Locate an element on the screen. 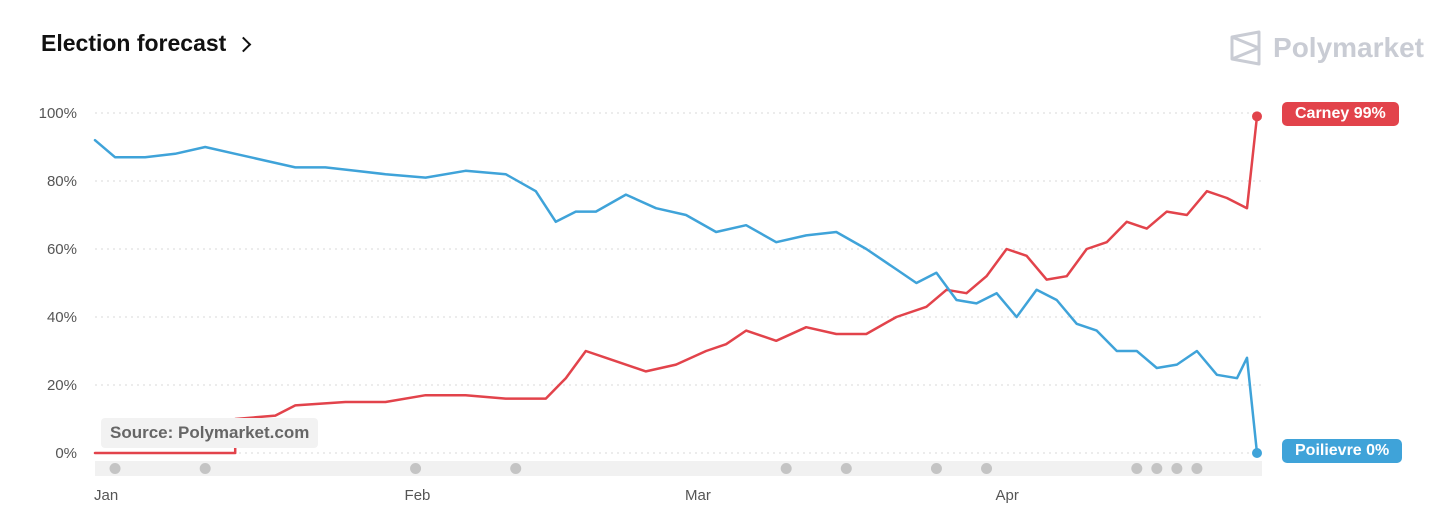 The height and width of the screenshot is (531, 1456). y-tick-label: 40% is located at coordinates (62, 317).